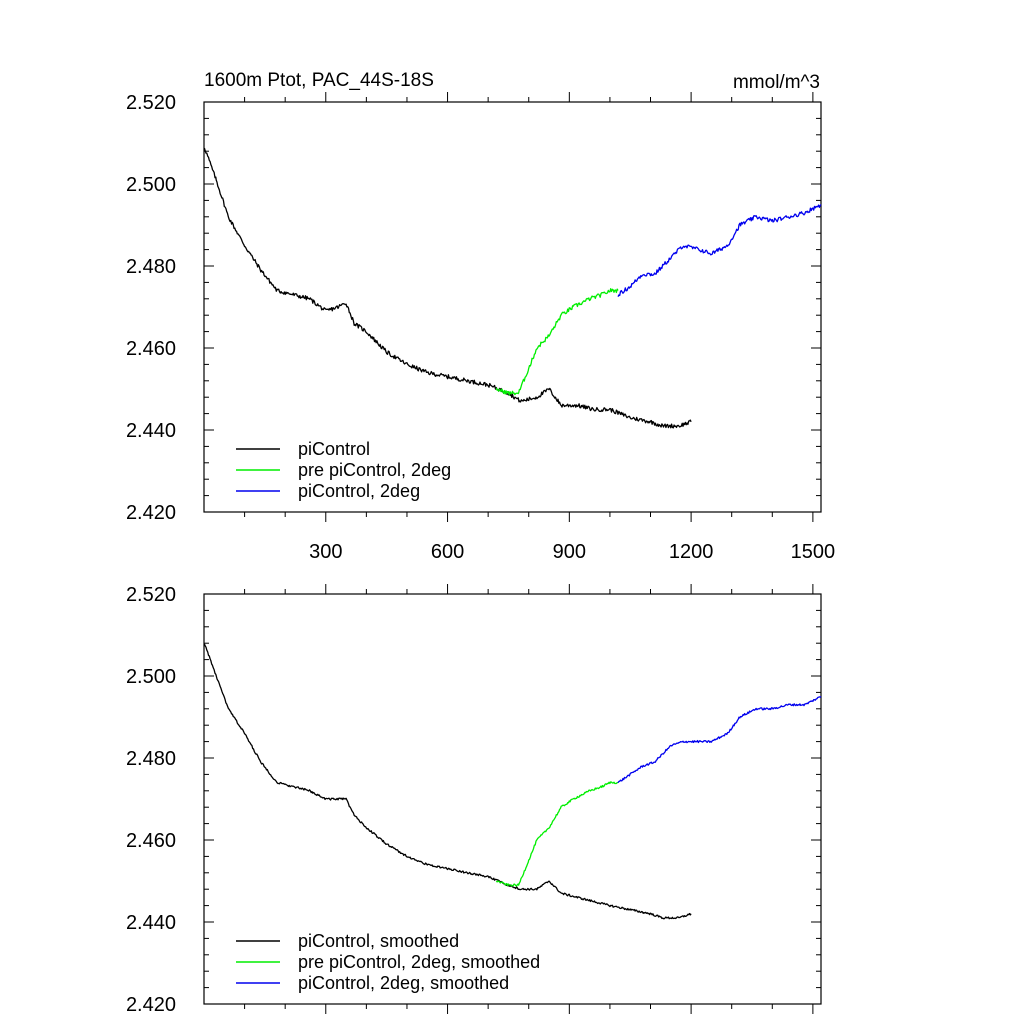  Describe the element at coordinates (403, 983) in the screenshot. I see `legend-label: piControl, 2deg, smoothed` at that location.